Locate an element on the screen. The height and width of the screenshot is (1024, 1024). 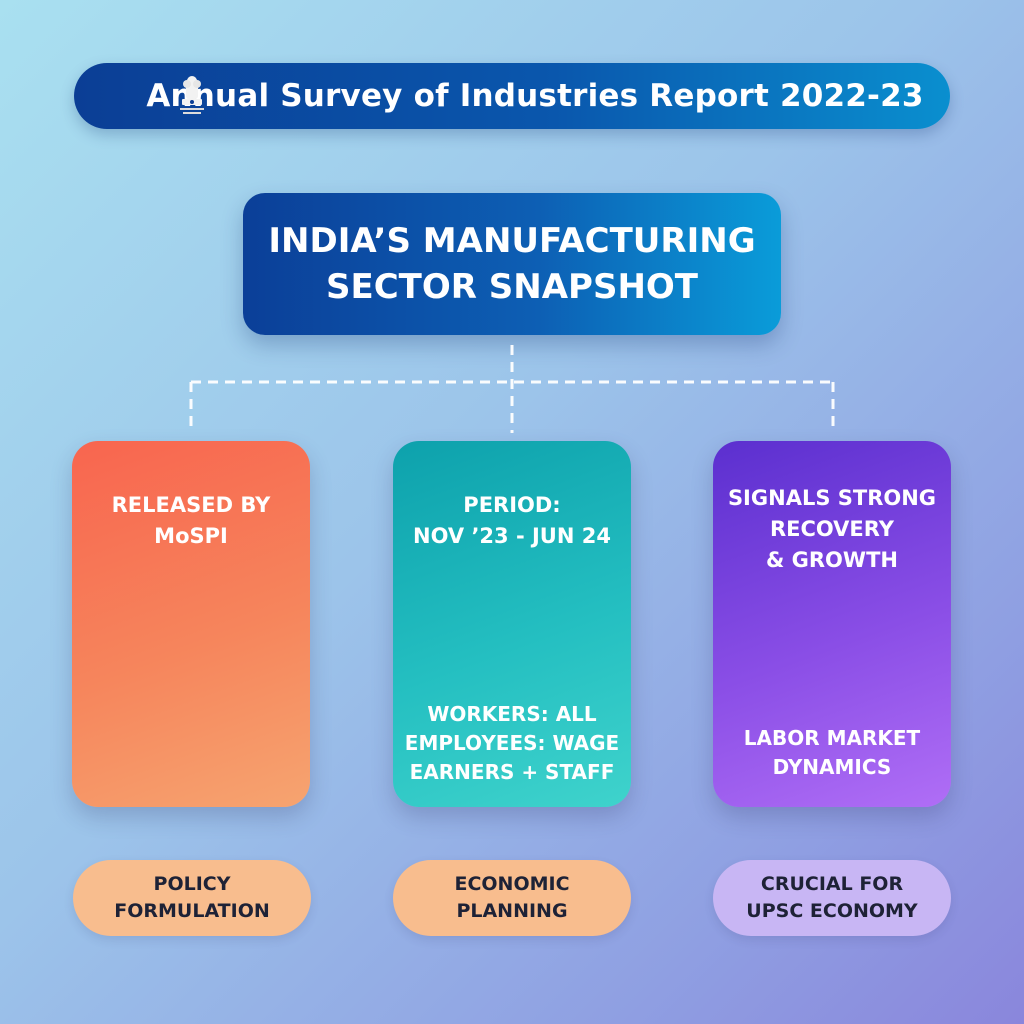
main-title-box: INDIA’S MANUFACTURING SECTOR SNAPSHOT is located at coordinates (512, 264).